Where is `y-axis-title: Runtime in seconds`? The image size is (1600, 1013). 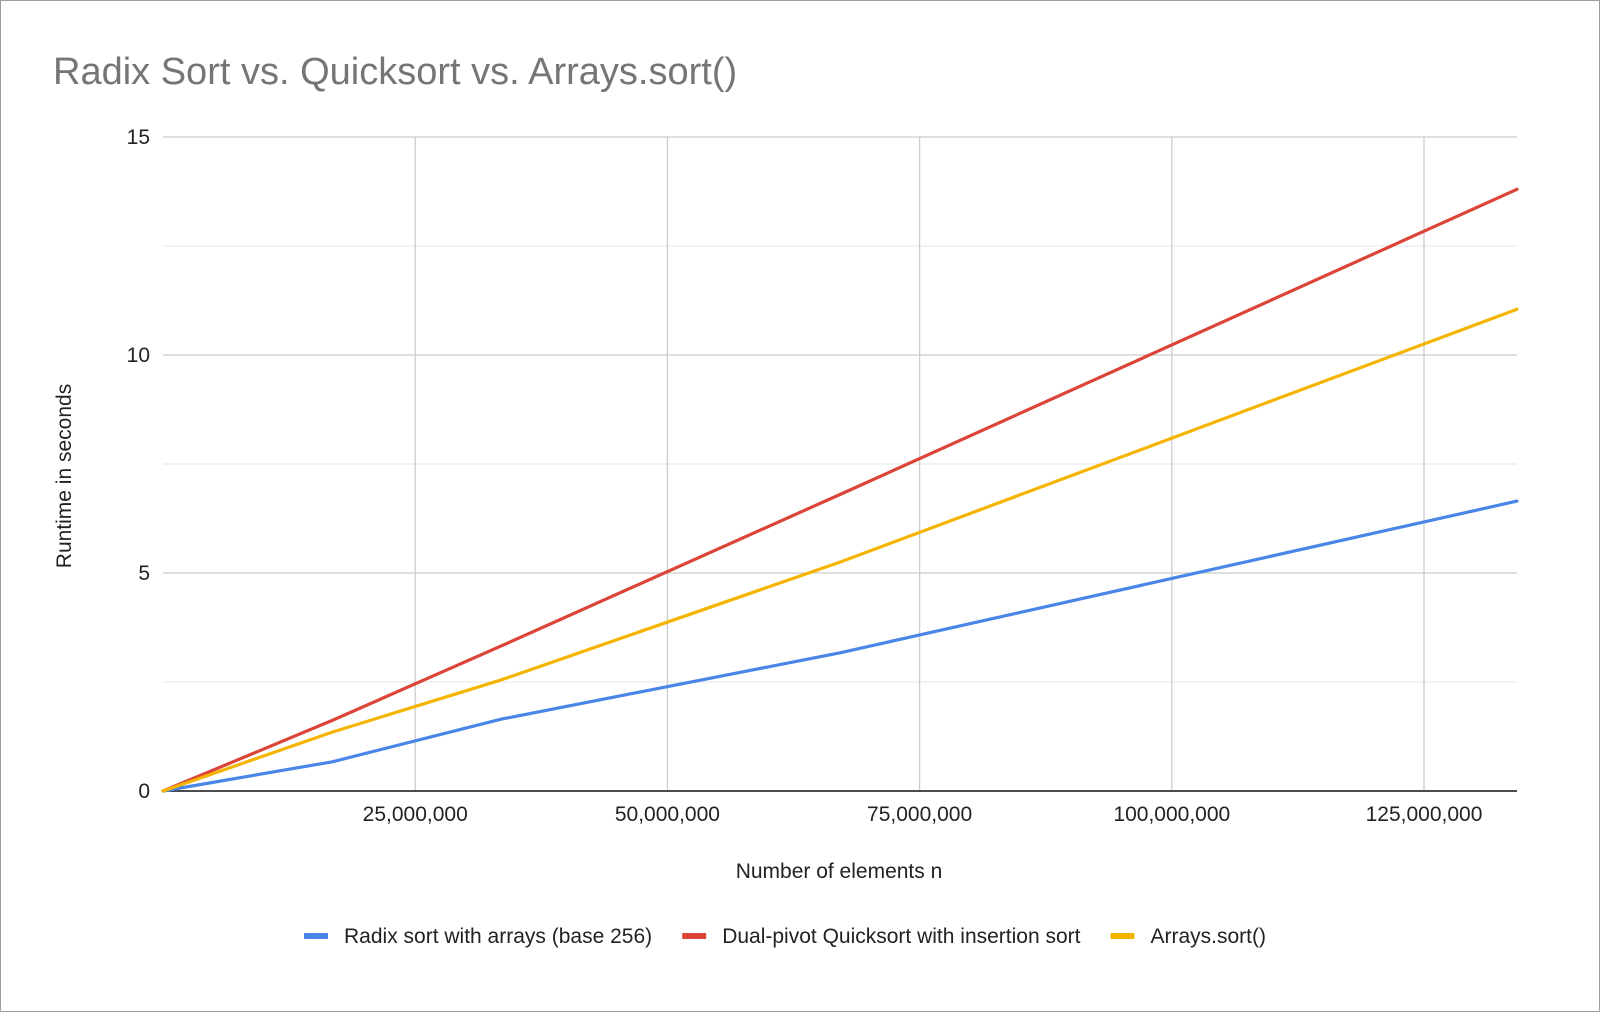
y-axis-title: Runtime in seconds is located at coordinates (64, 476).